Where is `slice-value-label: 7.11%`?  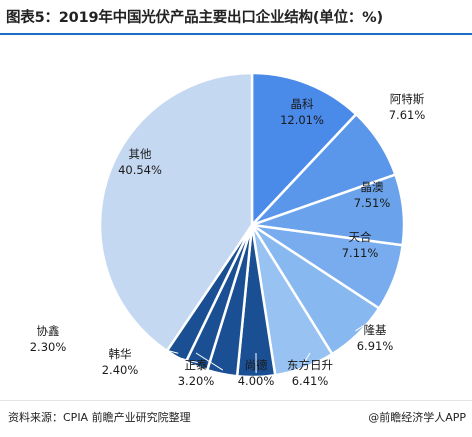 slice-value-label: 7.11% is located at coordinates (360, 253).